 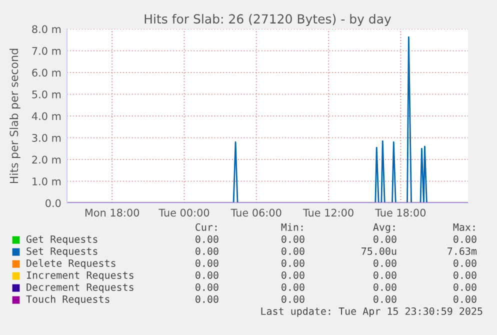 What do you see at coordinates (46, 72) in the screenshot?
I see `y-tick-label: 6.0 m` at bounding box center [46, 72].